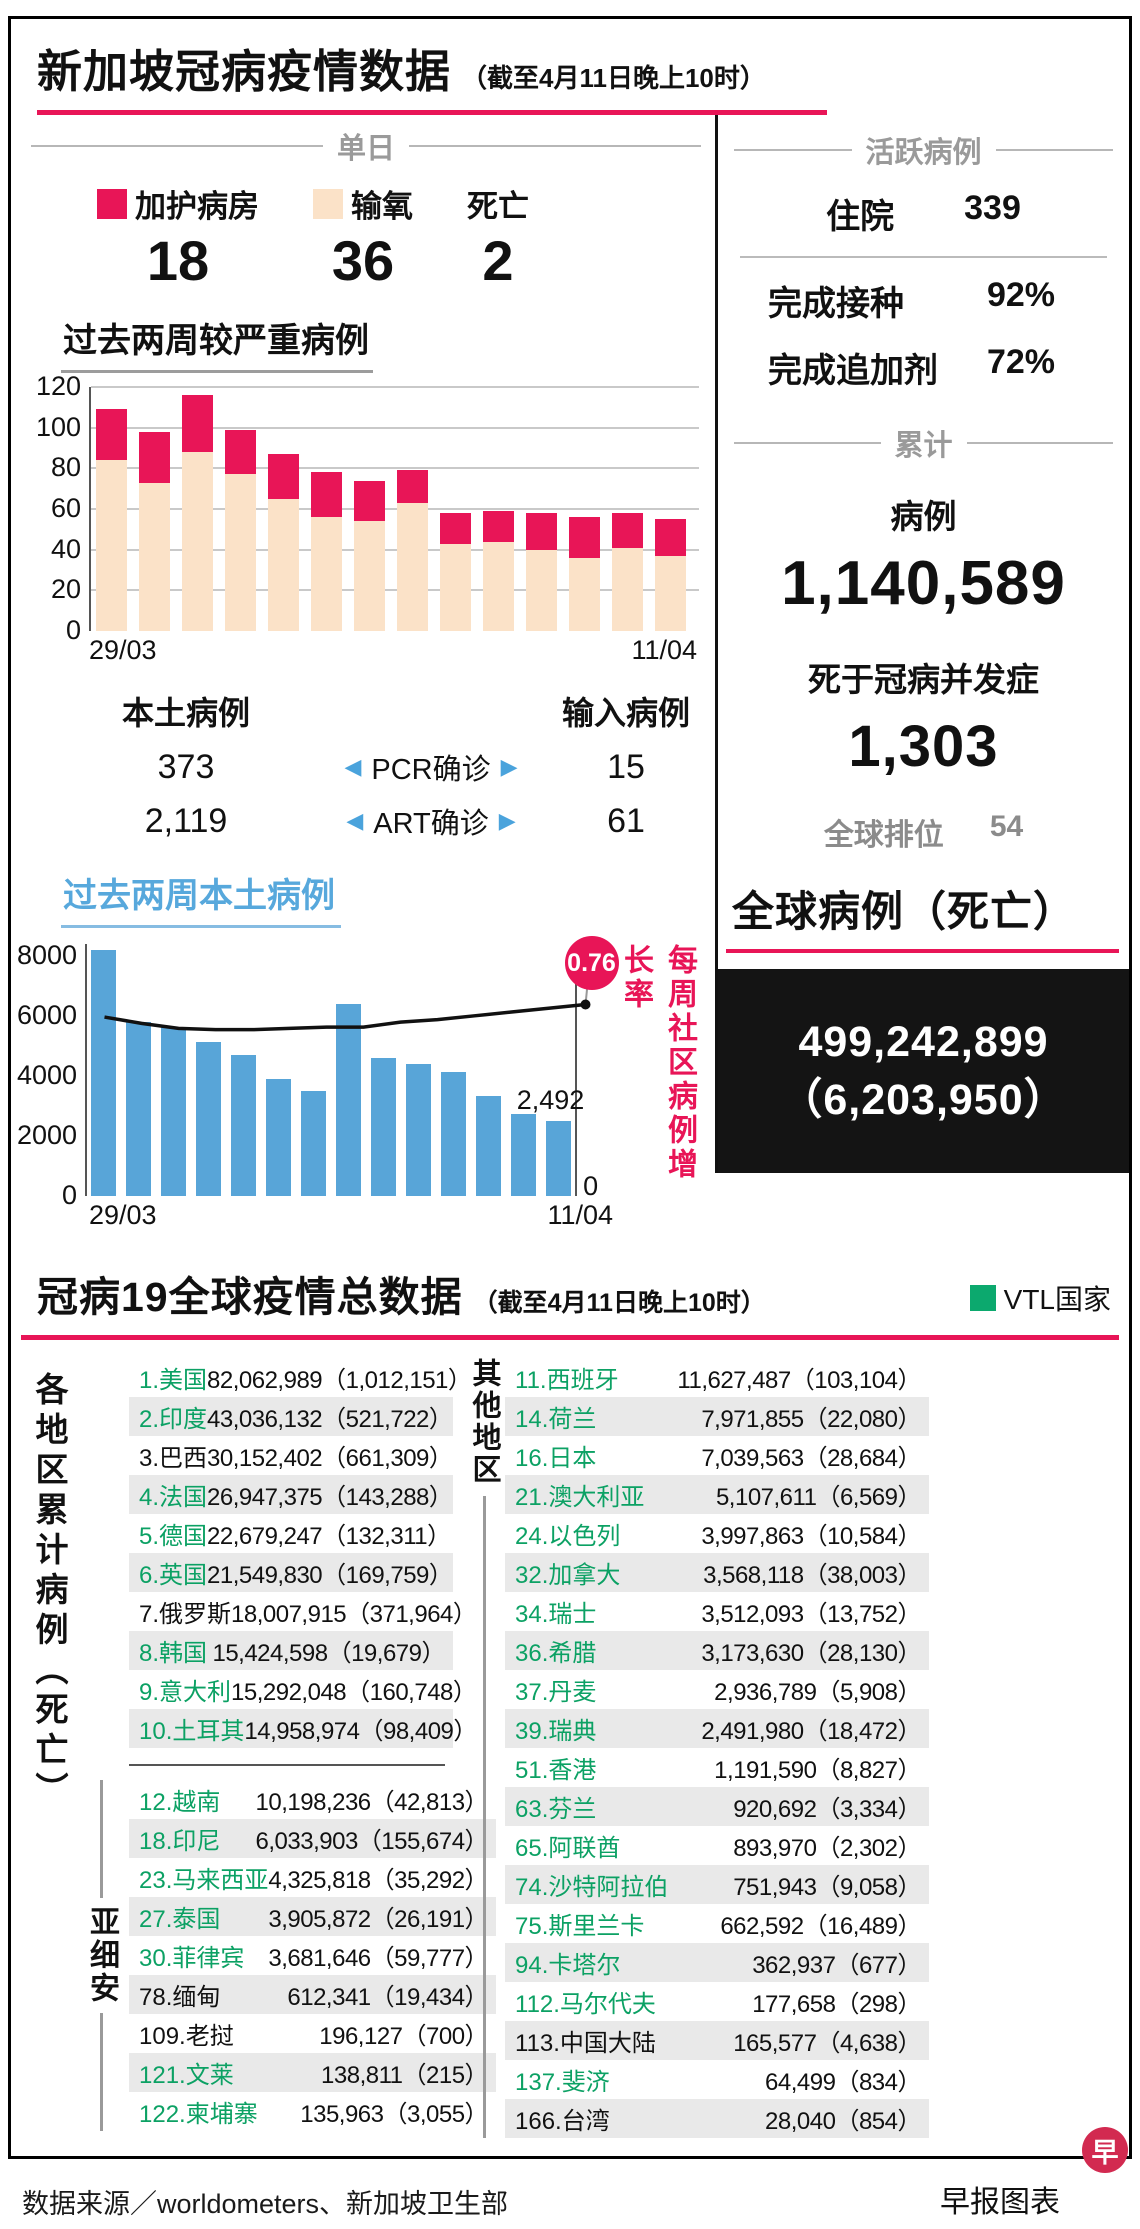 This screenshot has height=2229, width=1140. I want to click on arrow-left-icon: ◀, so click(355, 820).